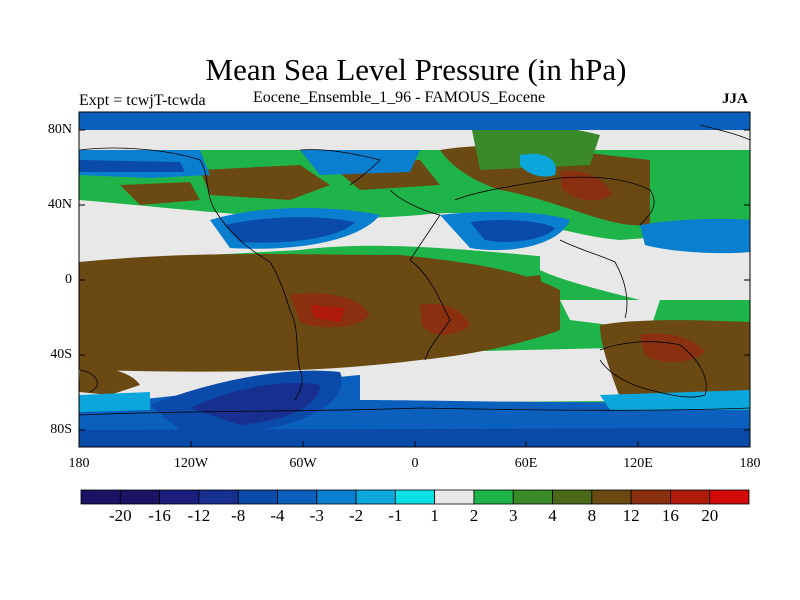 The height and width of the screenshot is (600, 800). I want to click on lat-tick-40s: 40S, so click(61, 354).